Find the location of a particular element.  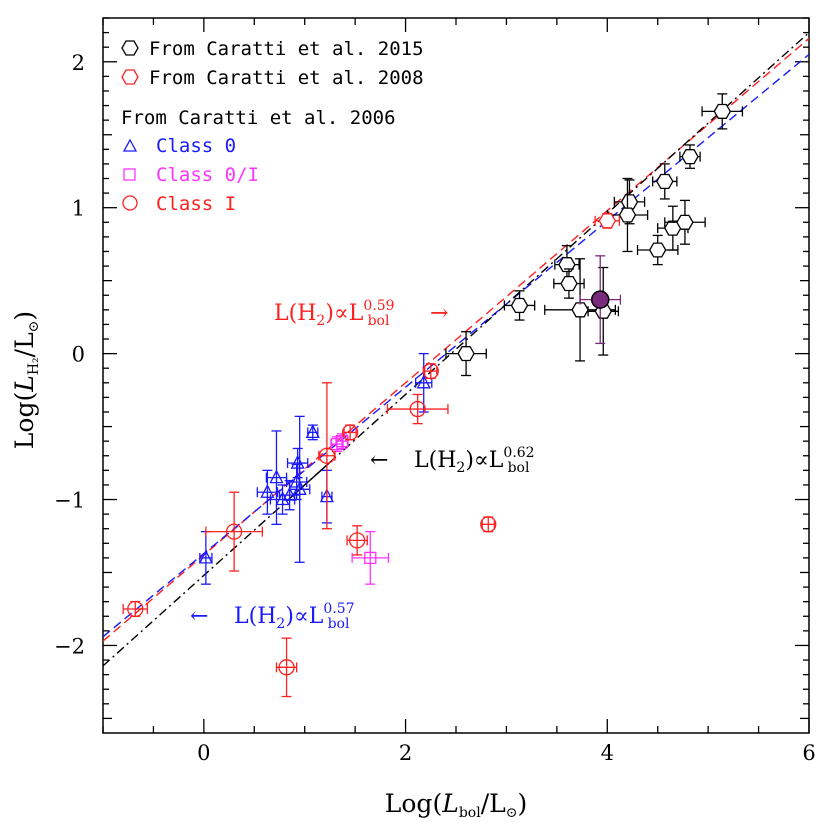

x-axis-title: Log(Lbol/L⊙) is located at coordinates (456, 805).